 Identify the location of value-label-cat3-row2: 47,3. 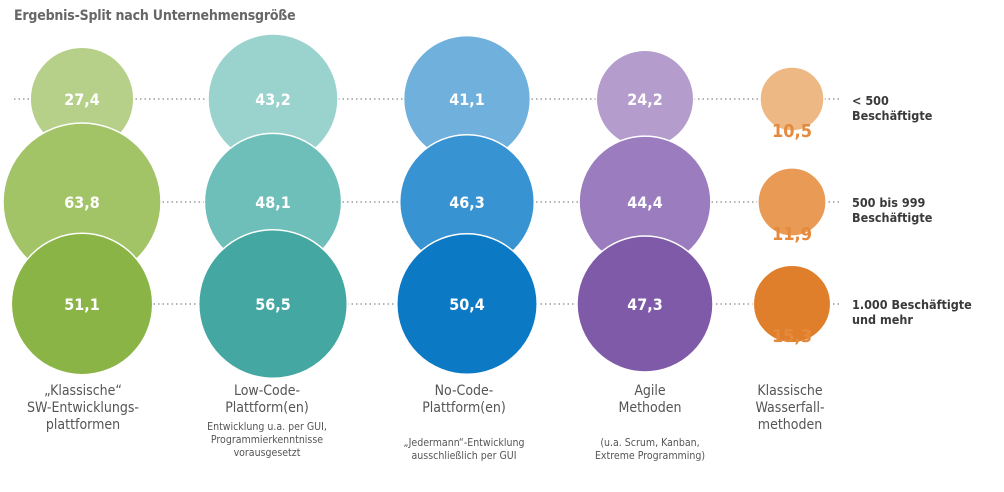
(645, 304).